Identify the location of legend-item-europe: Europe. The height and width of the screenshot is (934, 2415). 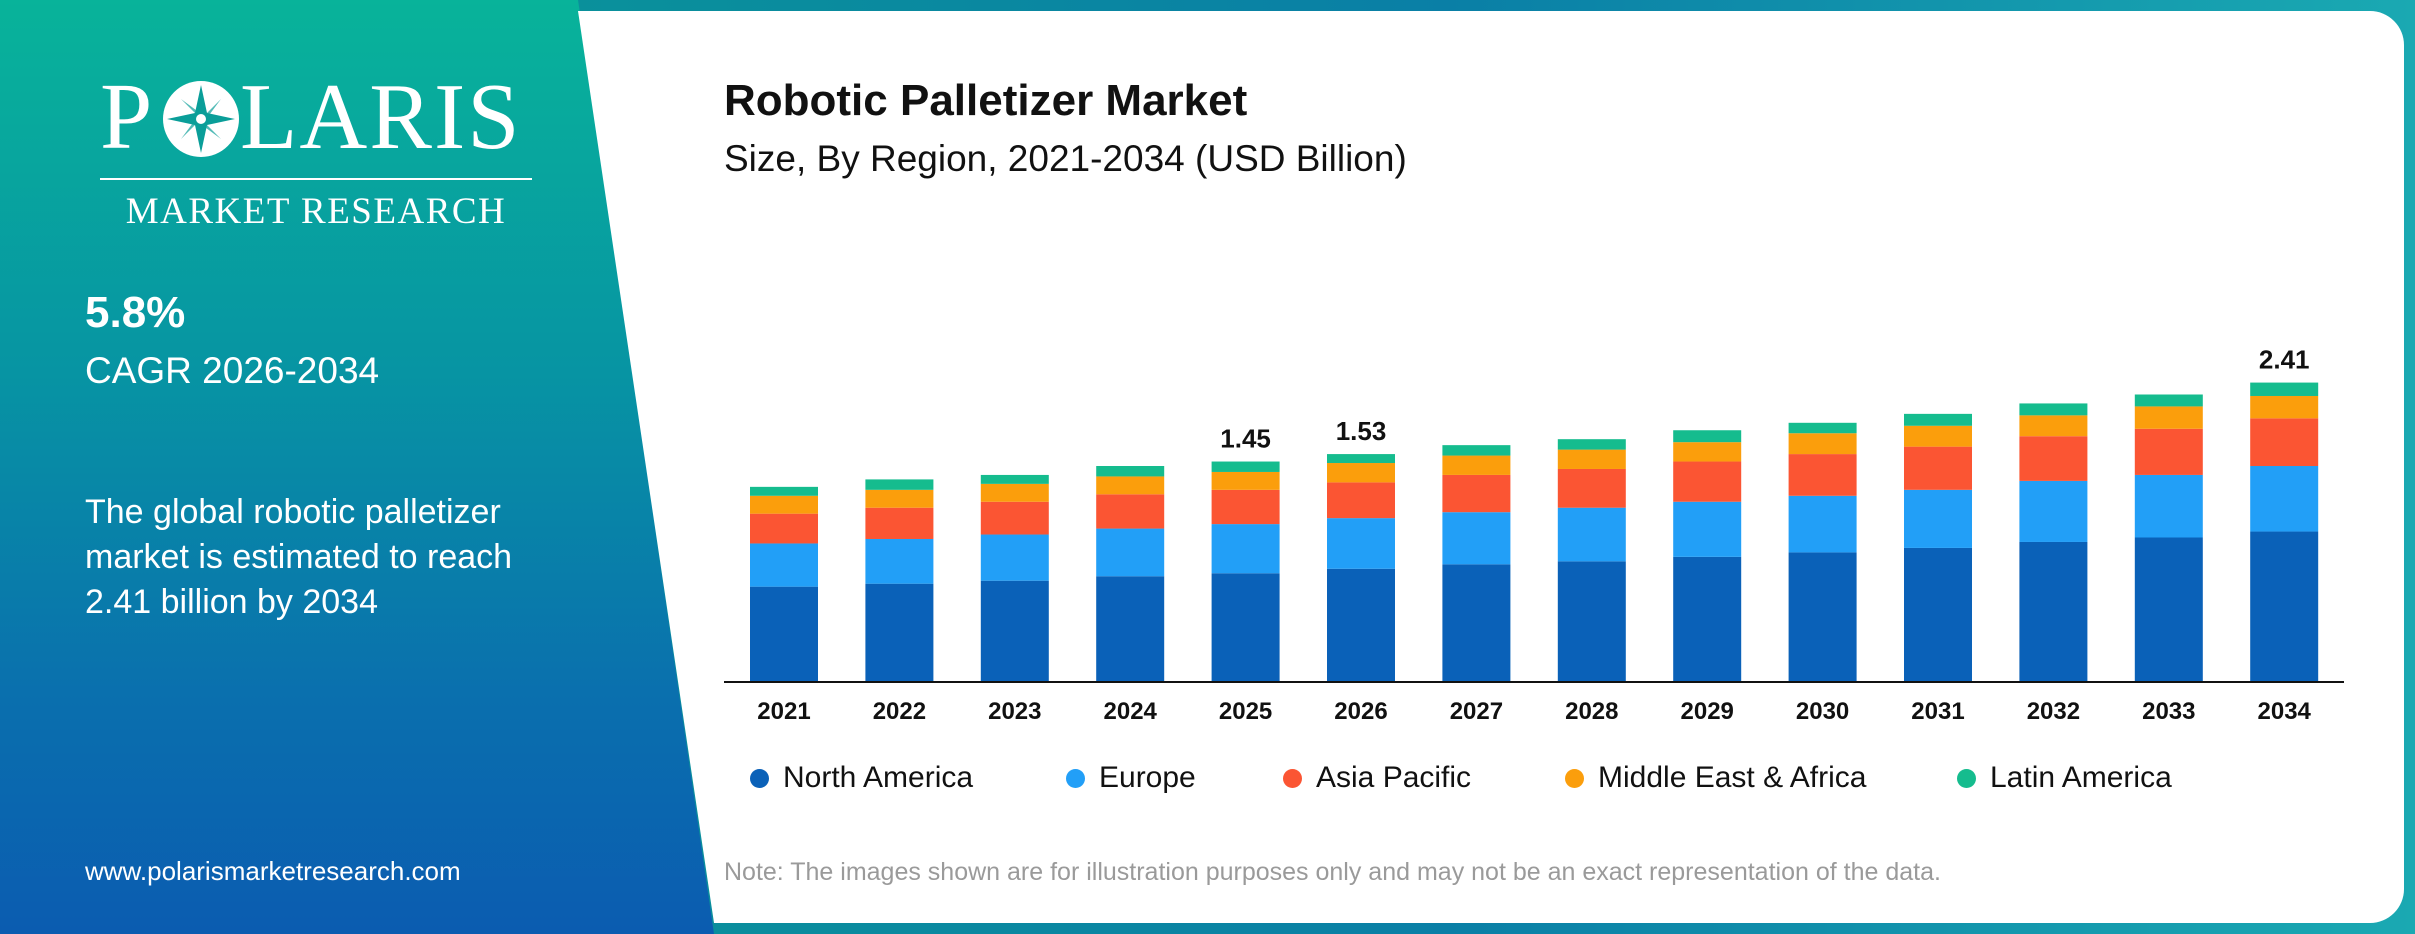
(1131, 778).